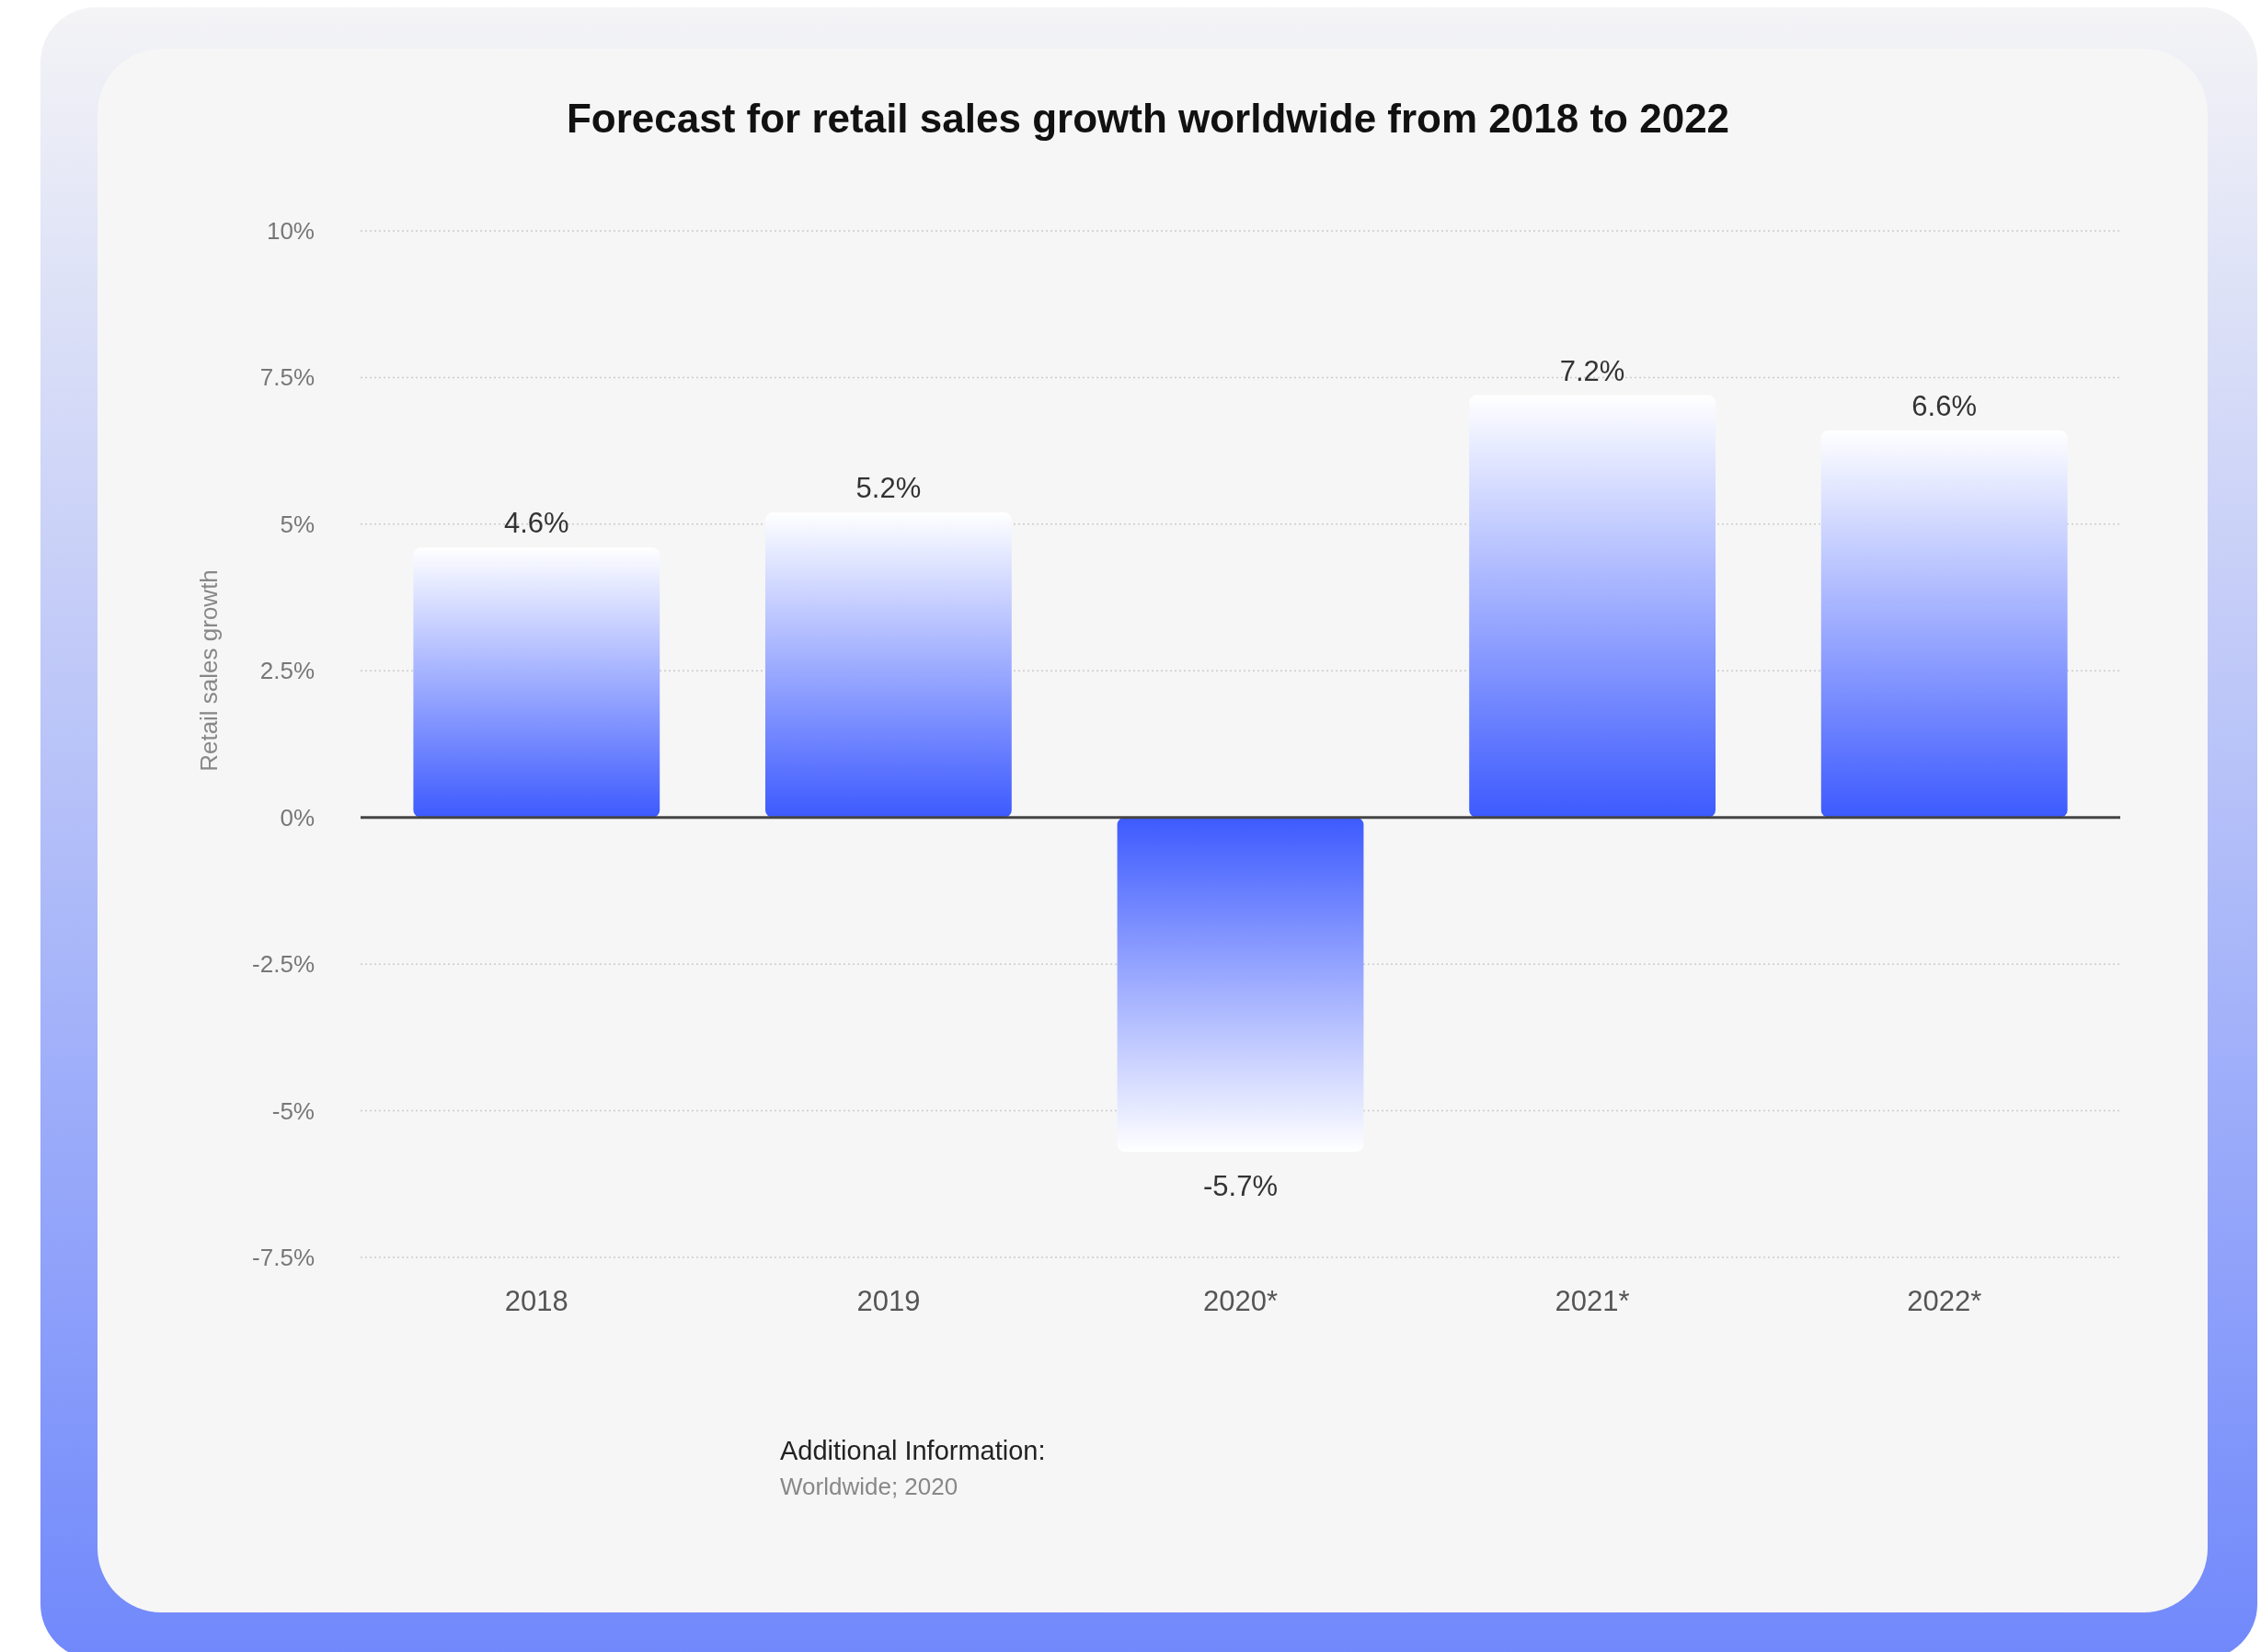 Image resolution: width=2261 pixels, height=1652 pixels. I want to click on data-label: 7.2%, so click(1592, 370).